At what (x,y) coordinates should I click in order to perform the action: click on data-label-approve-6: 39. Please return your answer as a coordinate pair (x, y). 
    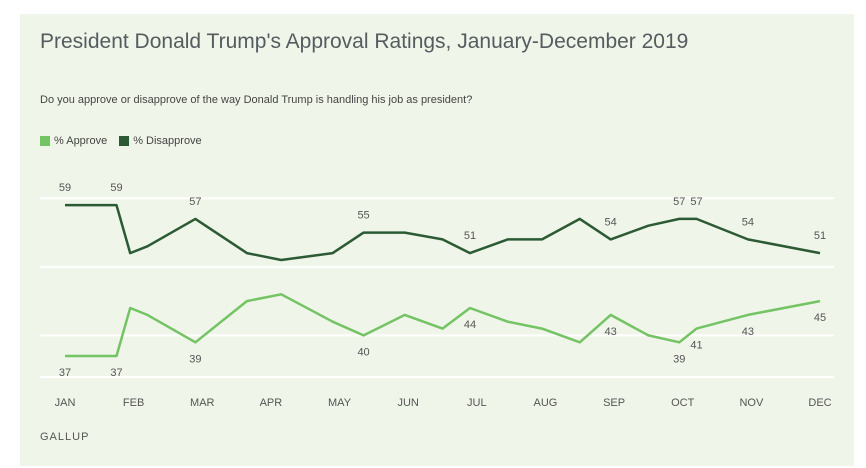
    Looking at the image, I should click on (679, 359).